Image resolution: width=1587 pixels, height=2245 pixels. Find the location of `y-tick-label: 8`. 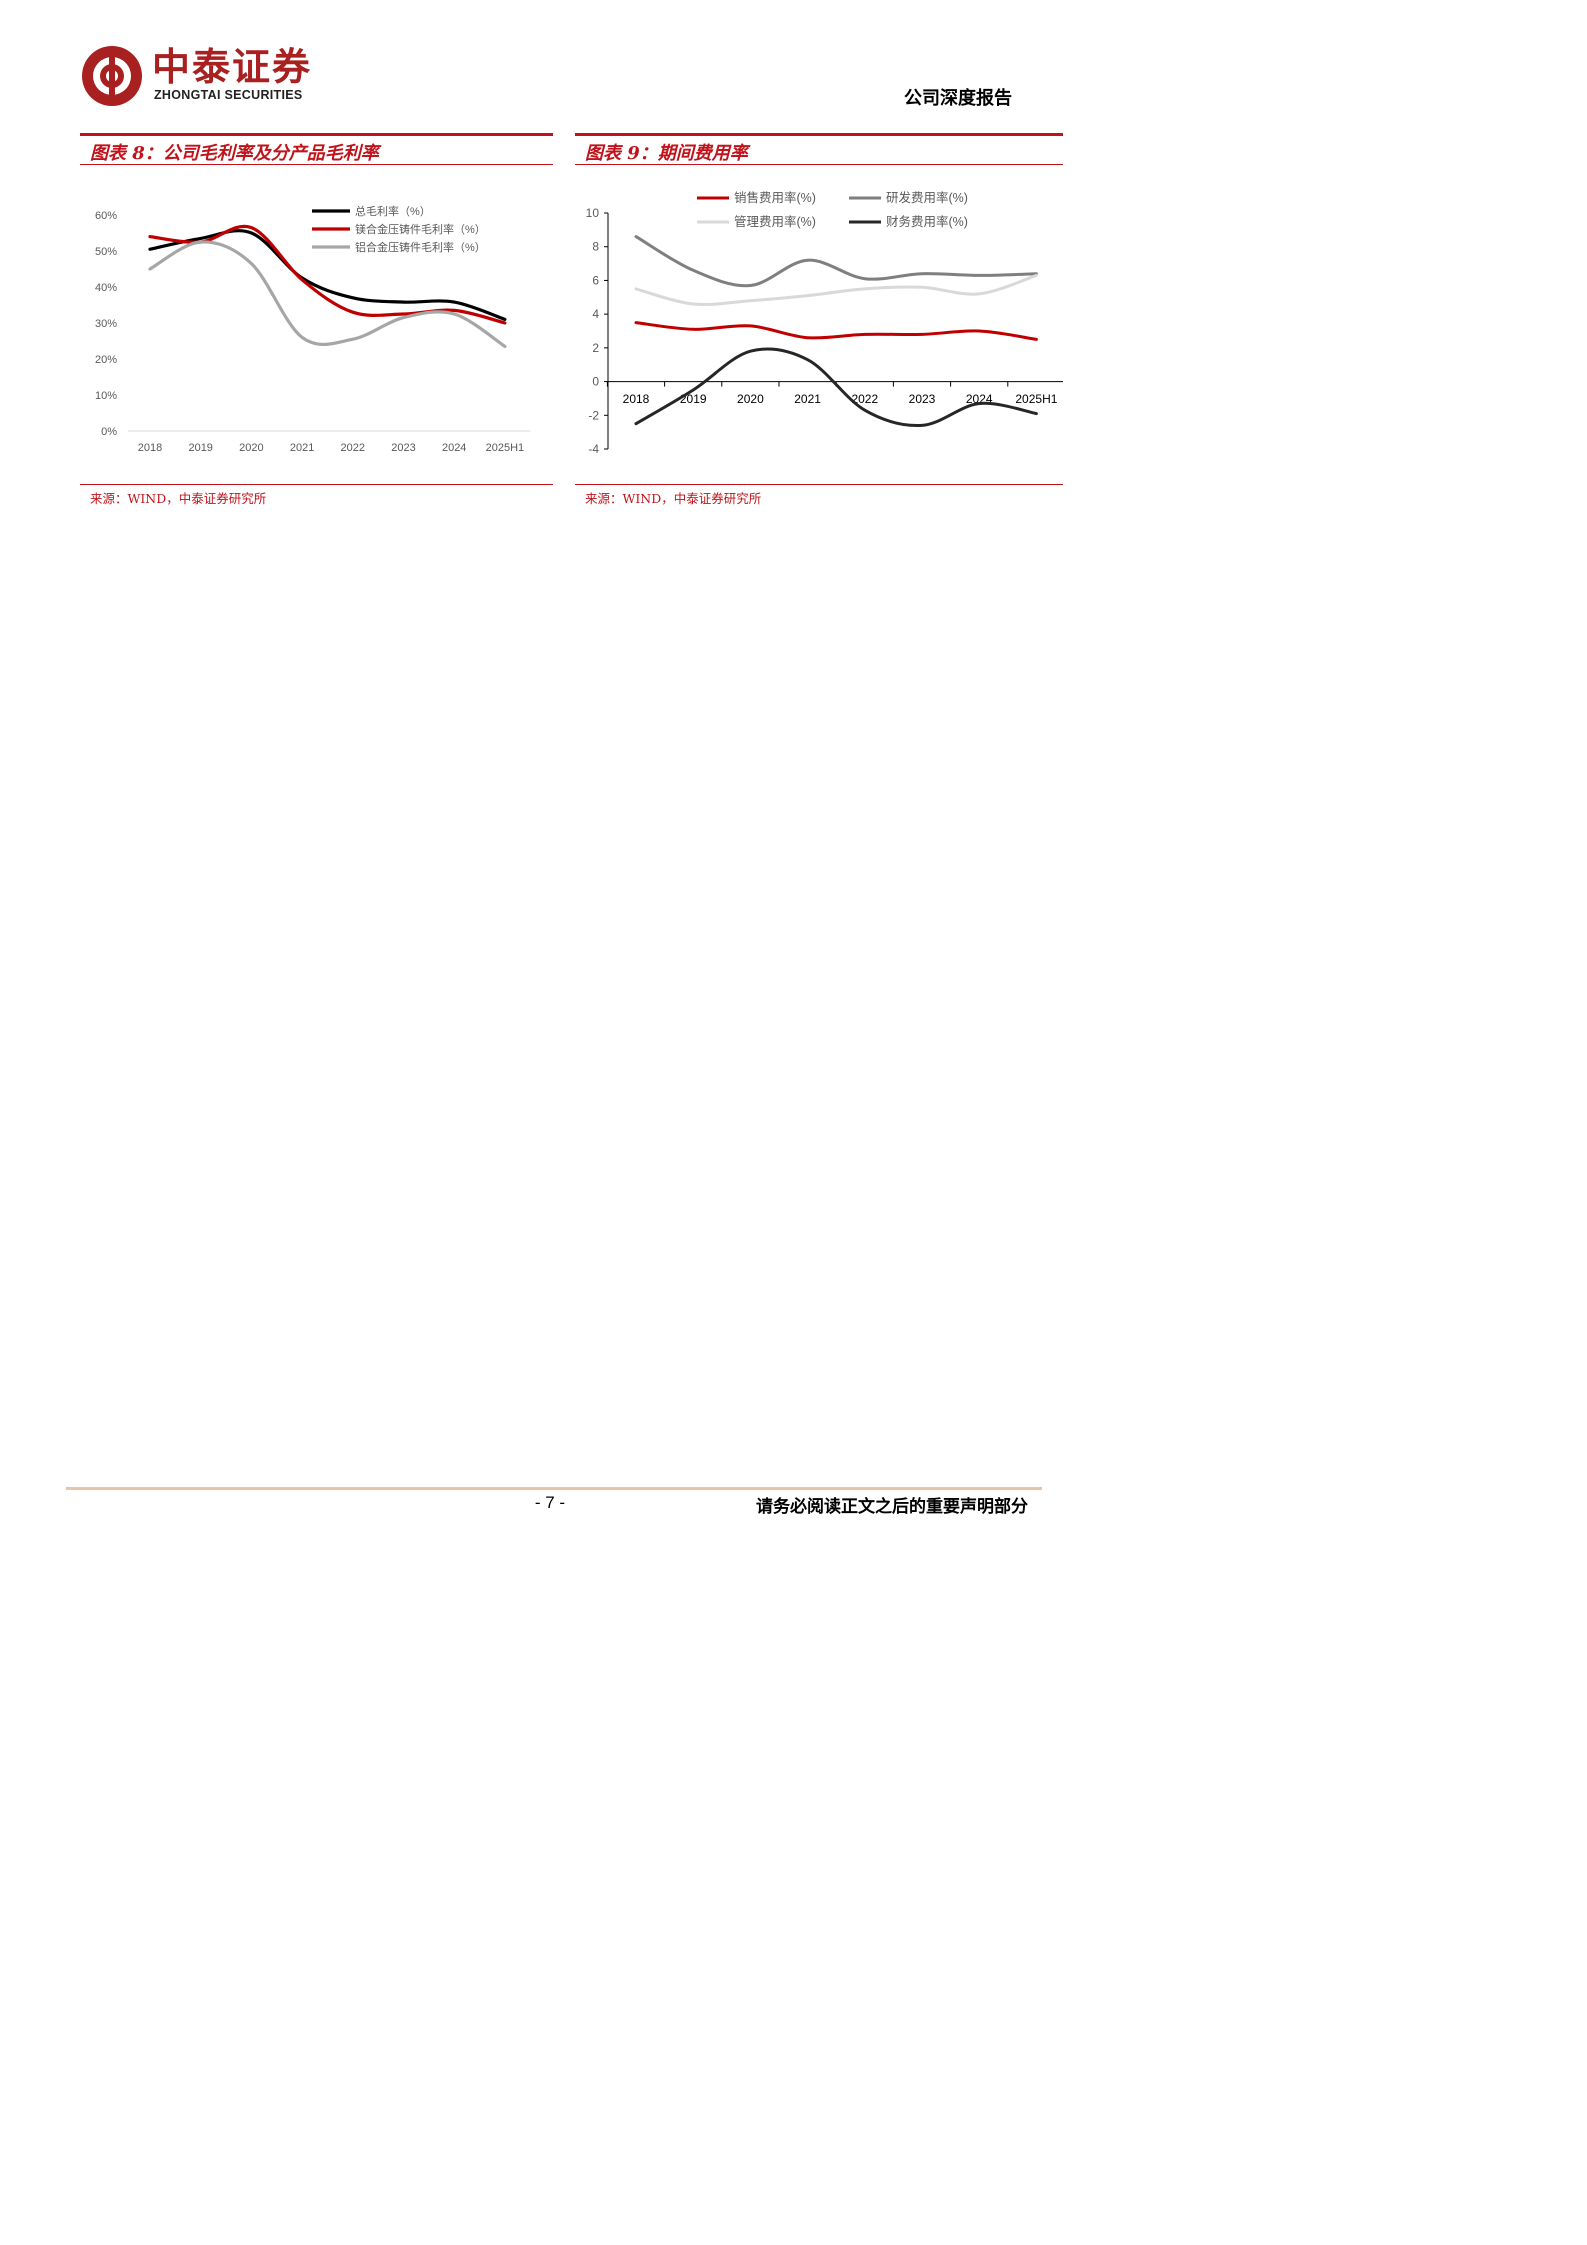

y-tick-label: 8 is located at coordinates (595, 247).